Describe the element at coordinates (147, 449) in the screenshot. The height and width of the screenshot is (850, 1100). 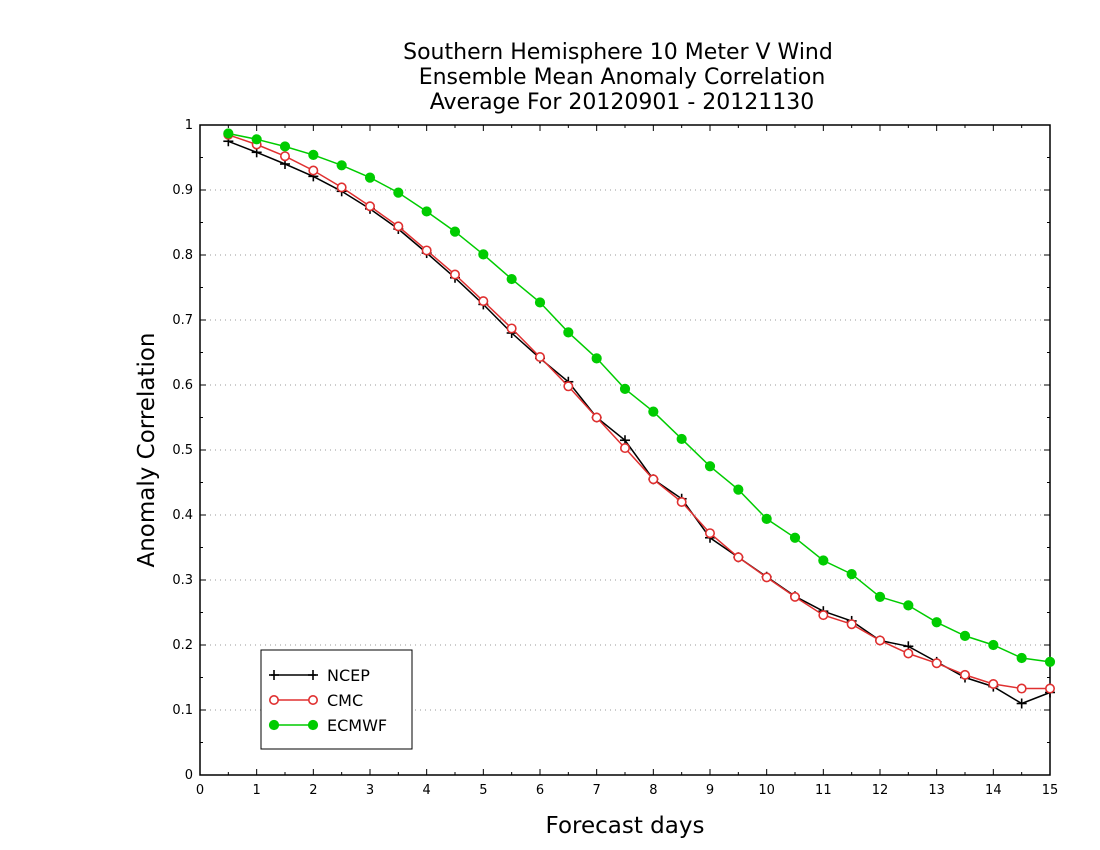
I see `y-axis-label: Anomaly Correlation` at that location.